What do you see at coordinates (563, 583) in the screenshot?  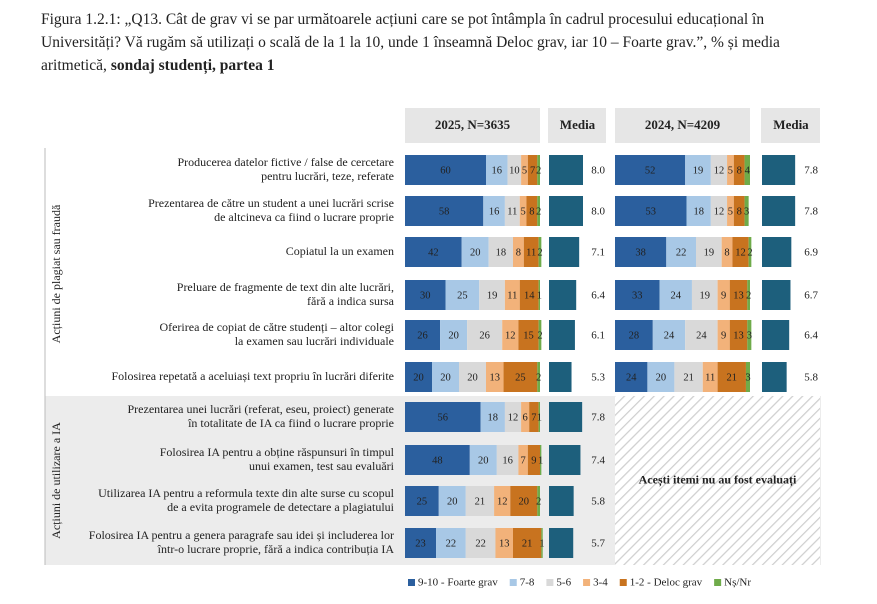 I see `legend-label: 5-6` at bounding box center [563, 583].